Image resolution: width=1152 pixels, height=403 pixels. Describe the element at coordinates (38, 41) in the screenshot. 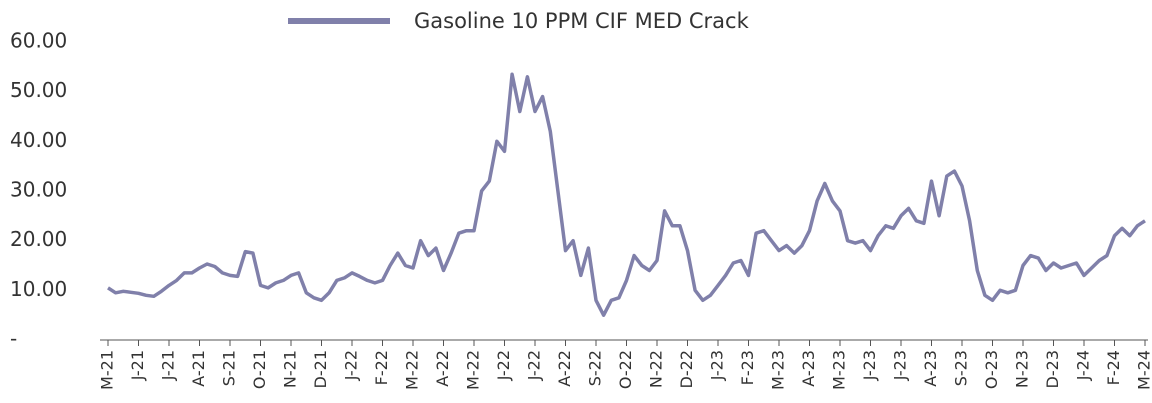

I see `y-tick-label: 60.00` at that location.